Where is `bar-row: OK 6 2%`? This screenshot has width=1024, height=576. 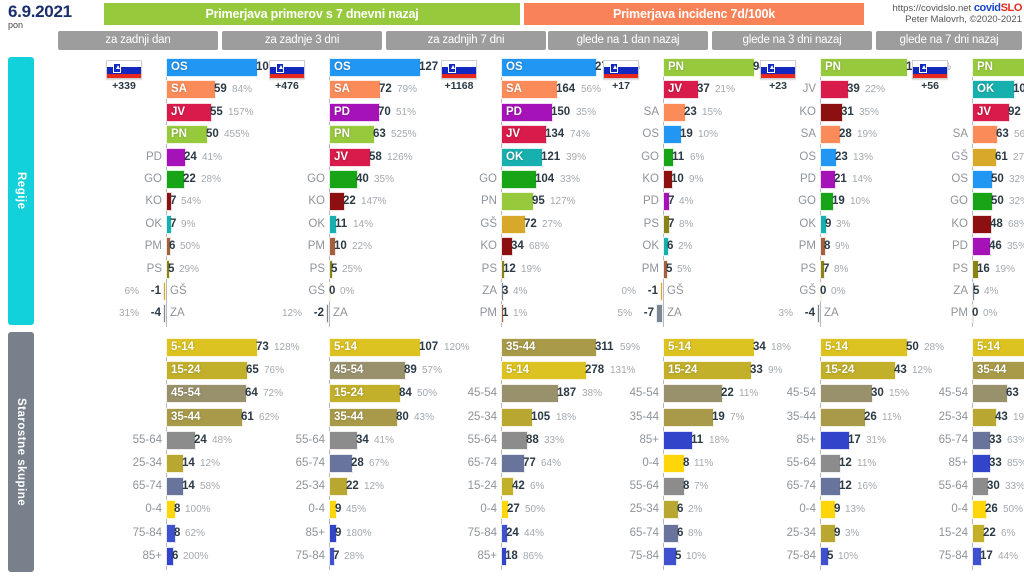
bar-row: OK 6 2% is located at coordinates (692, 247).